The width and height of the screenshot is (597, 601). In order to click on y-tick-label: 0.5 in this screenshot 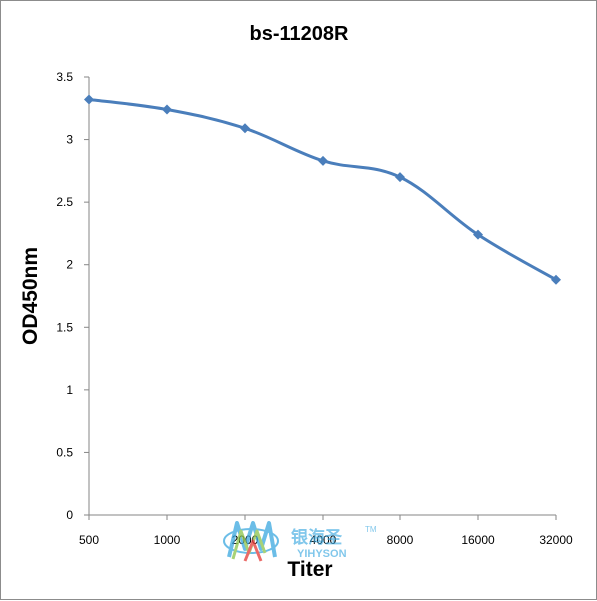, I will do `click(64, 452)`.